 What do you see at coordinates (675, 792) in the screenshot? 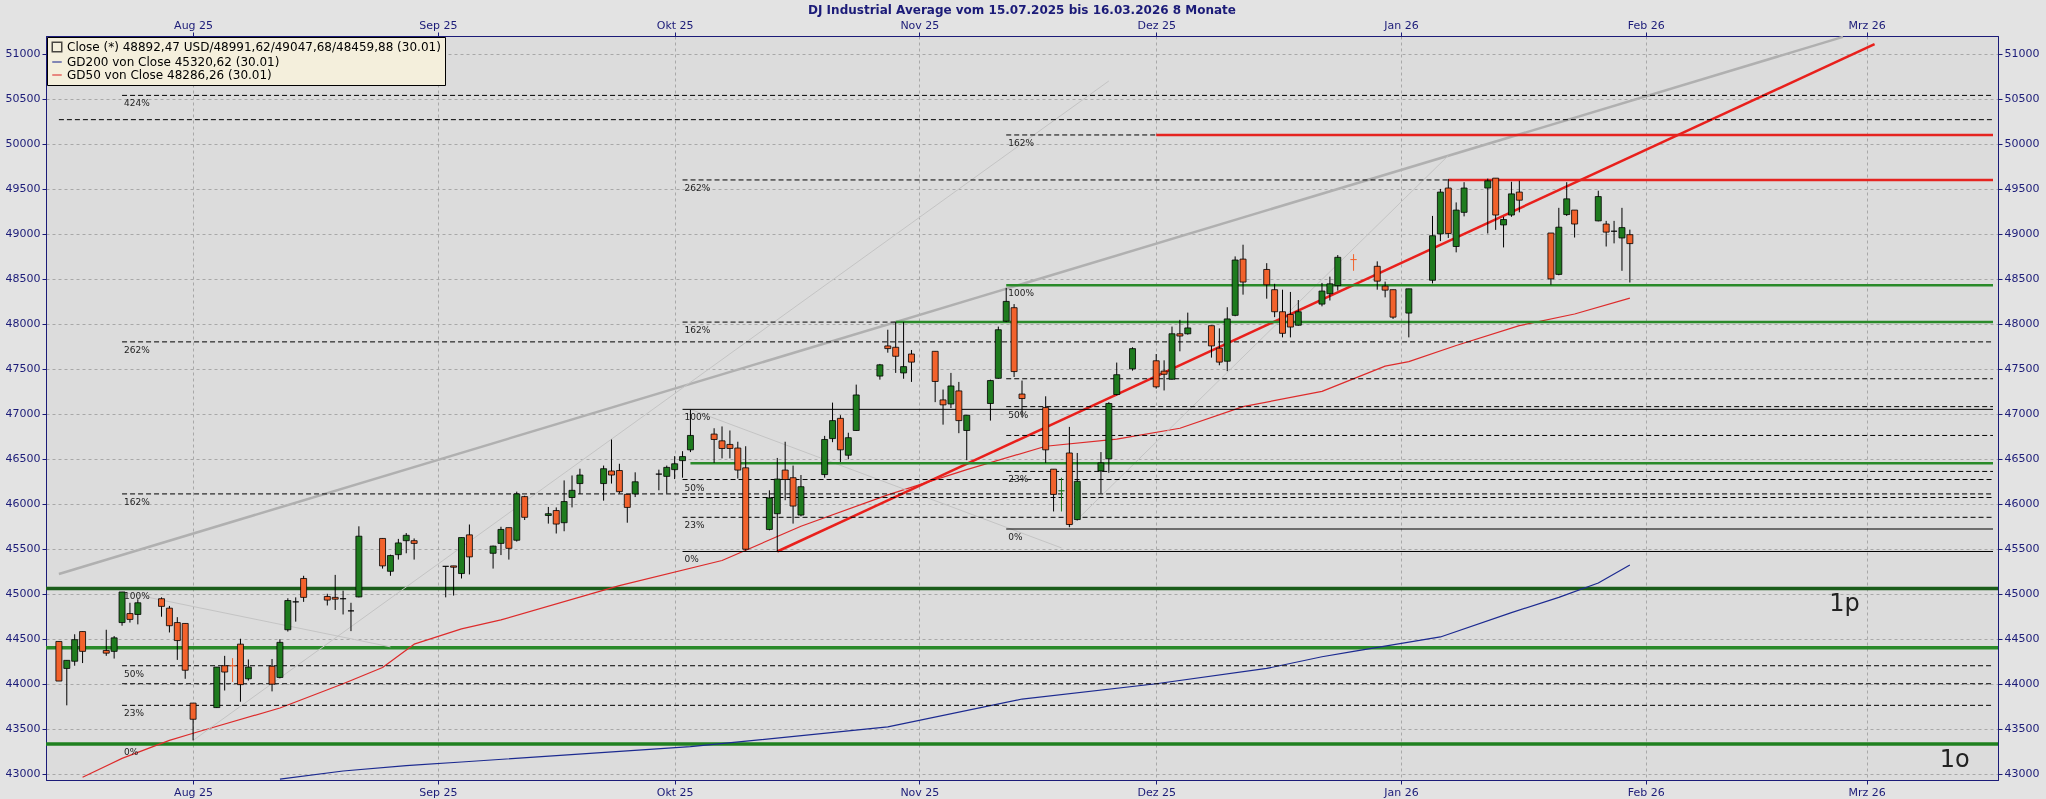
I see `x-tick-label: Okt 25` at bounding box center [675, 792].